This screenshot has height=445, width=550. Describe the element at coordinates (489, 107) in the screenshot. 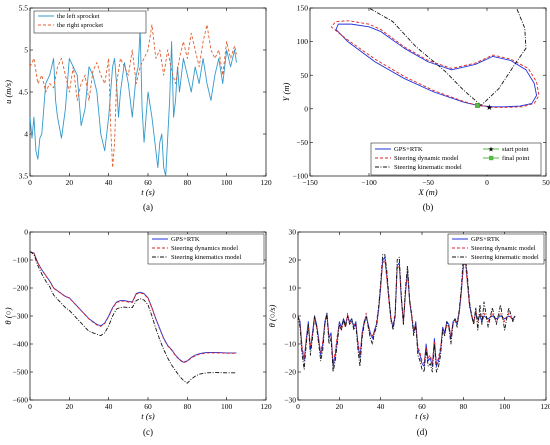

I see `marker-star: ★` at that location.